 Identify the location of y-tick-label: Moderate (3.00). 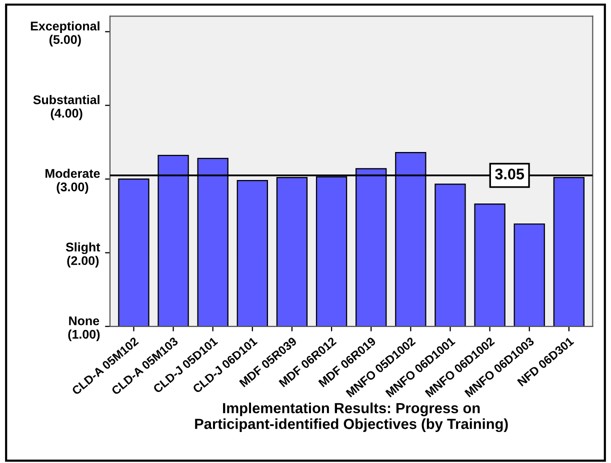
(73, 181).